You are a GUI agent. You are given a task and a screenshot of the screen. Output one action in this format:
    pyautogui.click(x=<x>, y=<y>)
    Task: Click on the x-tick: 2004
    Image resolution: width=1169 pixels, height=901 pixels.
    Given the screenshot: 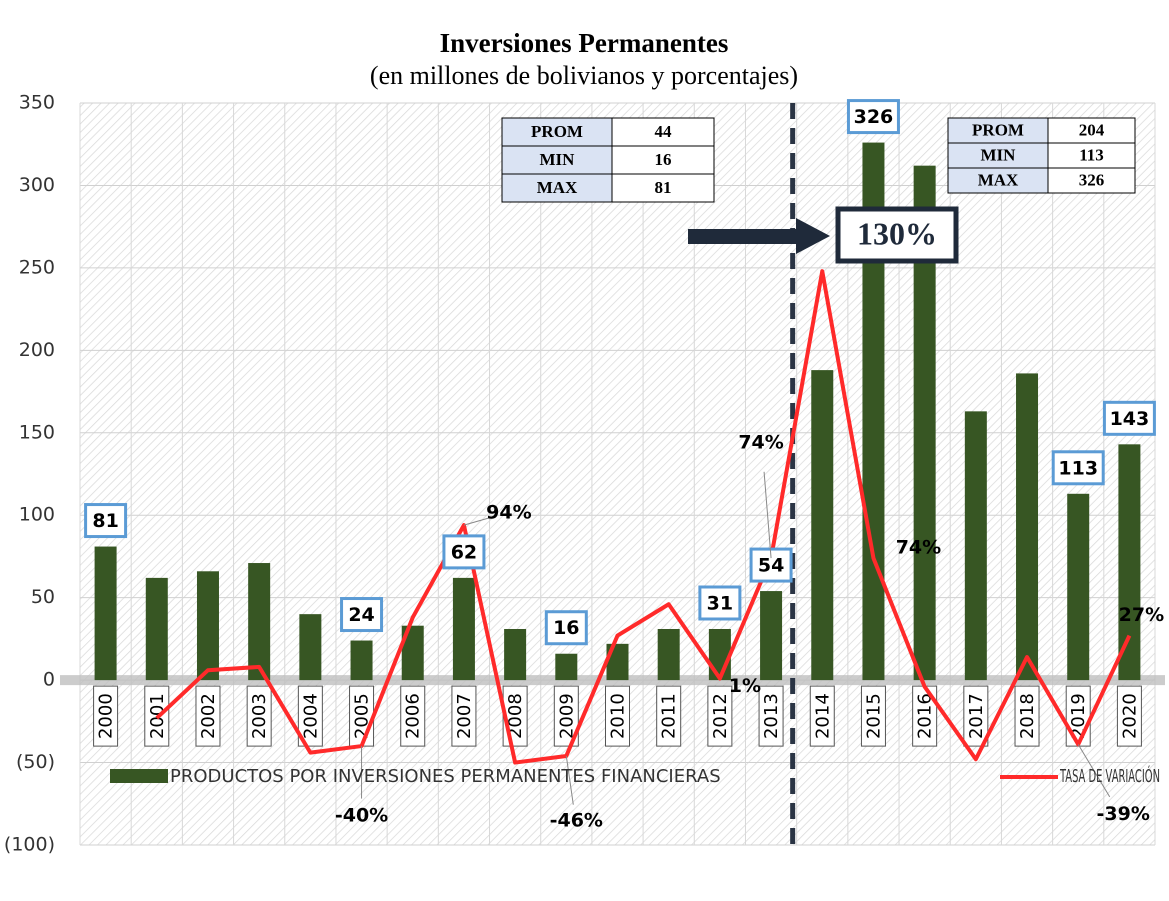 What is the action you would take?
    pyautogui.click(x=310, y=716)
    